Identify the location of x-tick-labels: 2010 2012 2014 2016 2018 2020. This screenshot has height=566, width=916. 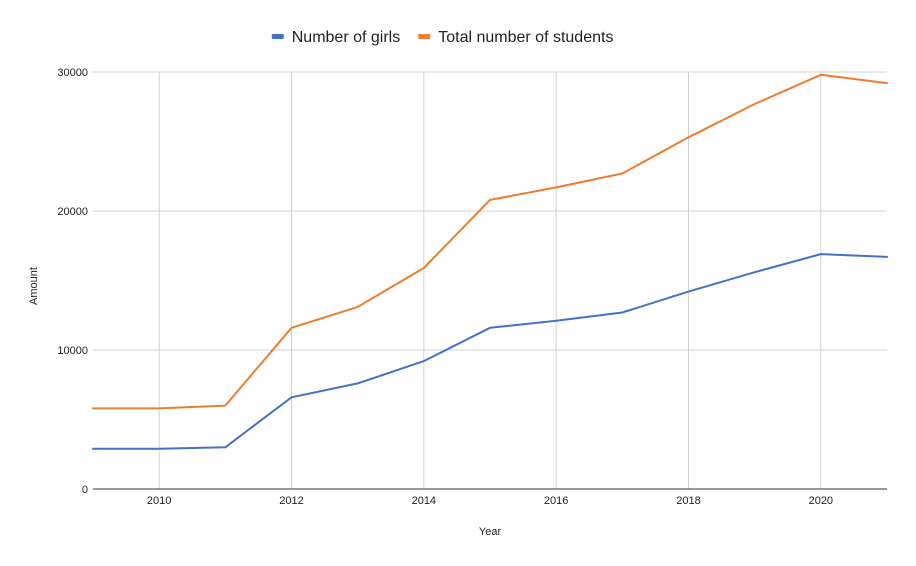
(490, 501).